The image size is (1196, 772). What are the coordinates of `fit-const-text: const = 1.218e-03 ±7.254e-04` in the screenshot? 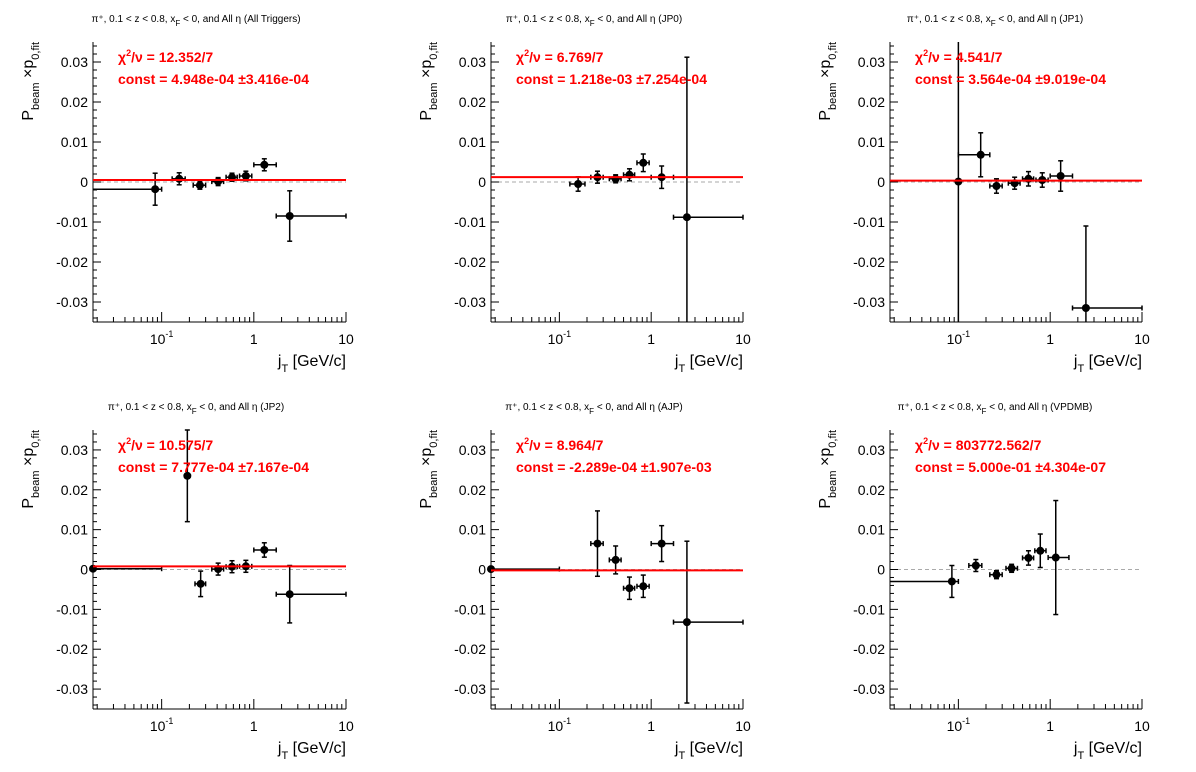 It's located at (611, 79).